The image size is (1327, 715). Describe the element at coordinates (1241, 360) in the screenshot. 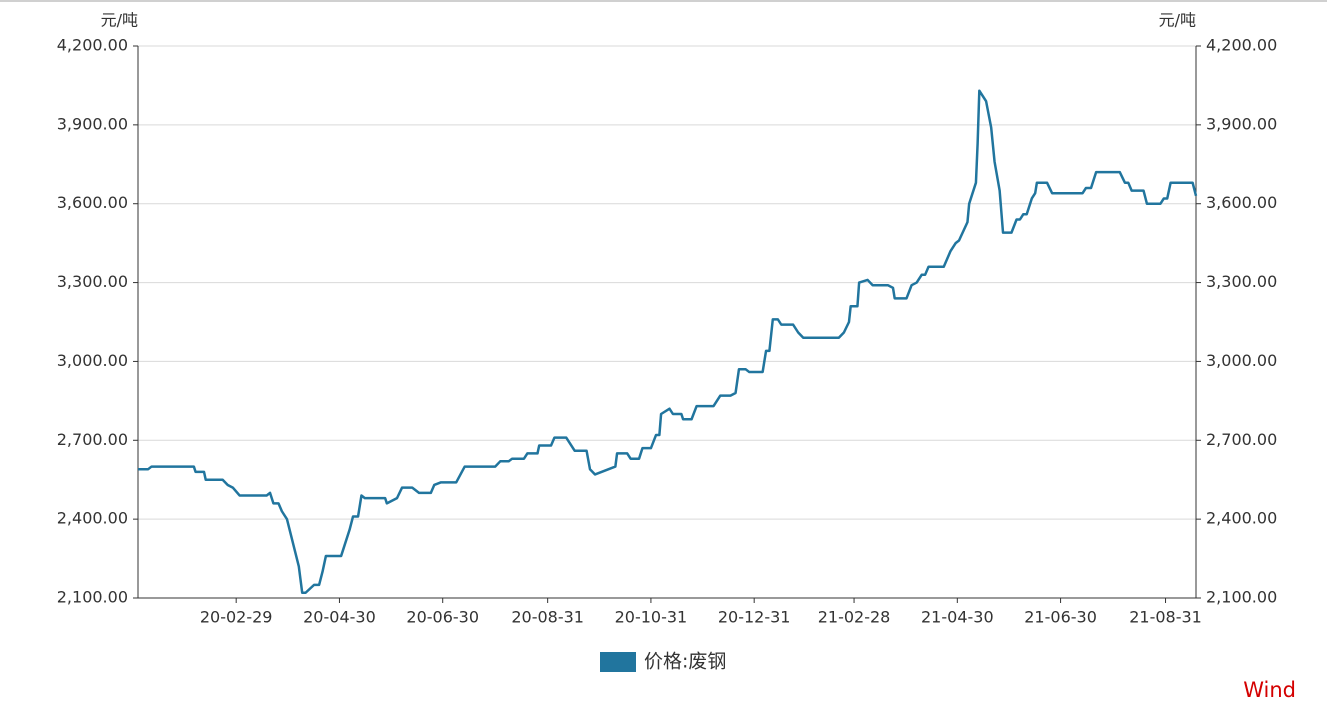

I see `y2-tick-label: 3,000.00` at that location.